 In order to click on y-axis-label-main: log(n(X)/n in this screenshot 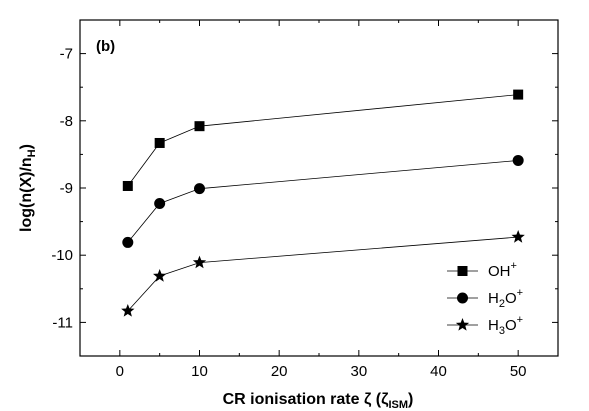, I will do `click(26, 194)`.